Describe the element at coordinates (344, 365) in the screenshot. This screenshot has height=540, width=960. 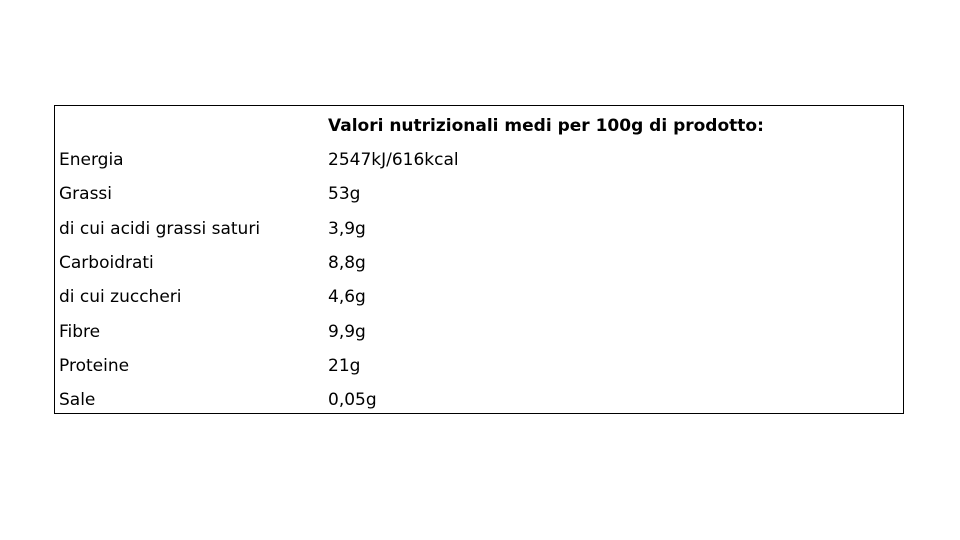
I see `value-cell: 21g` at that location.